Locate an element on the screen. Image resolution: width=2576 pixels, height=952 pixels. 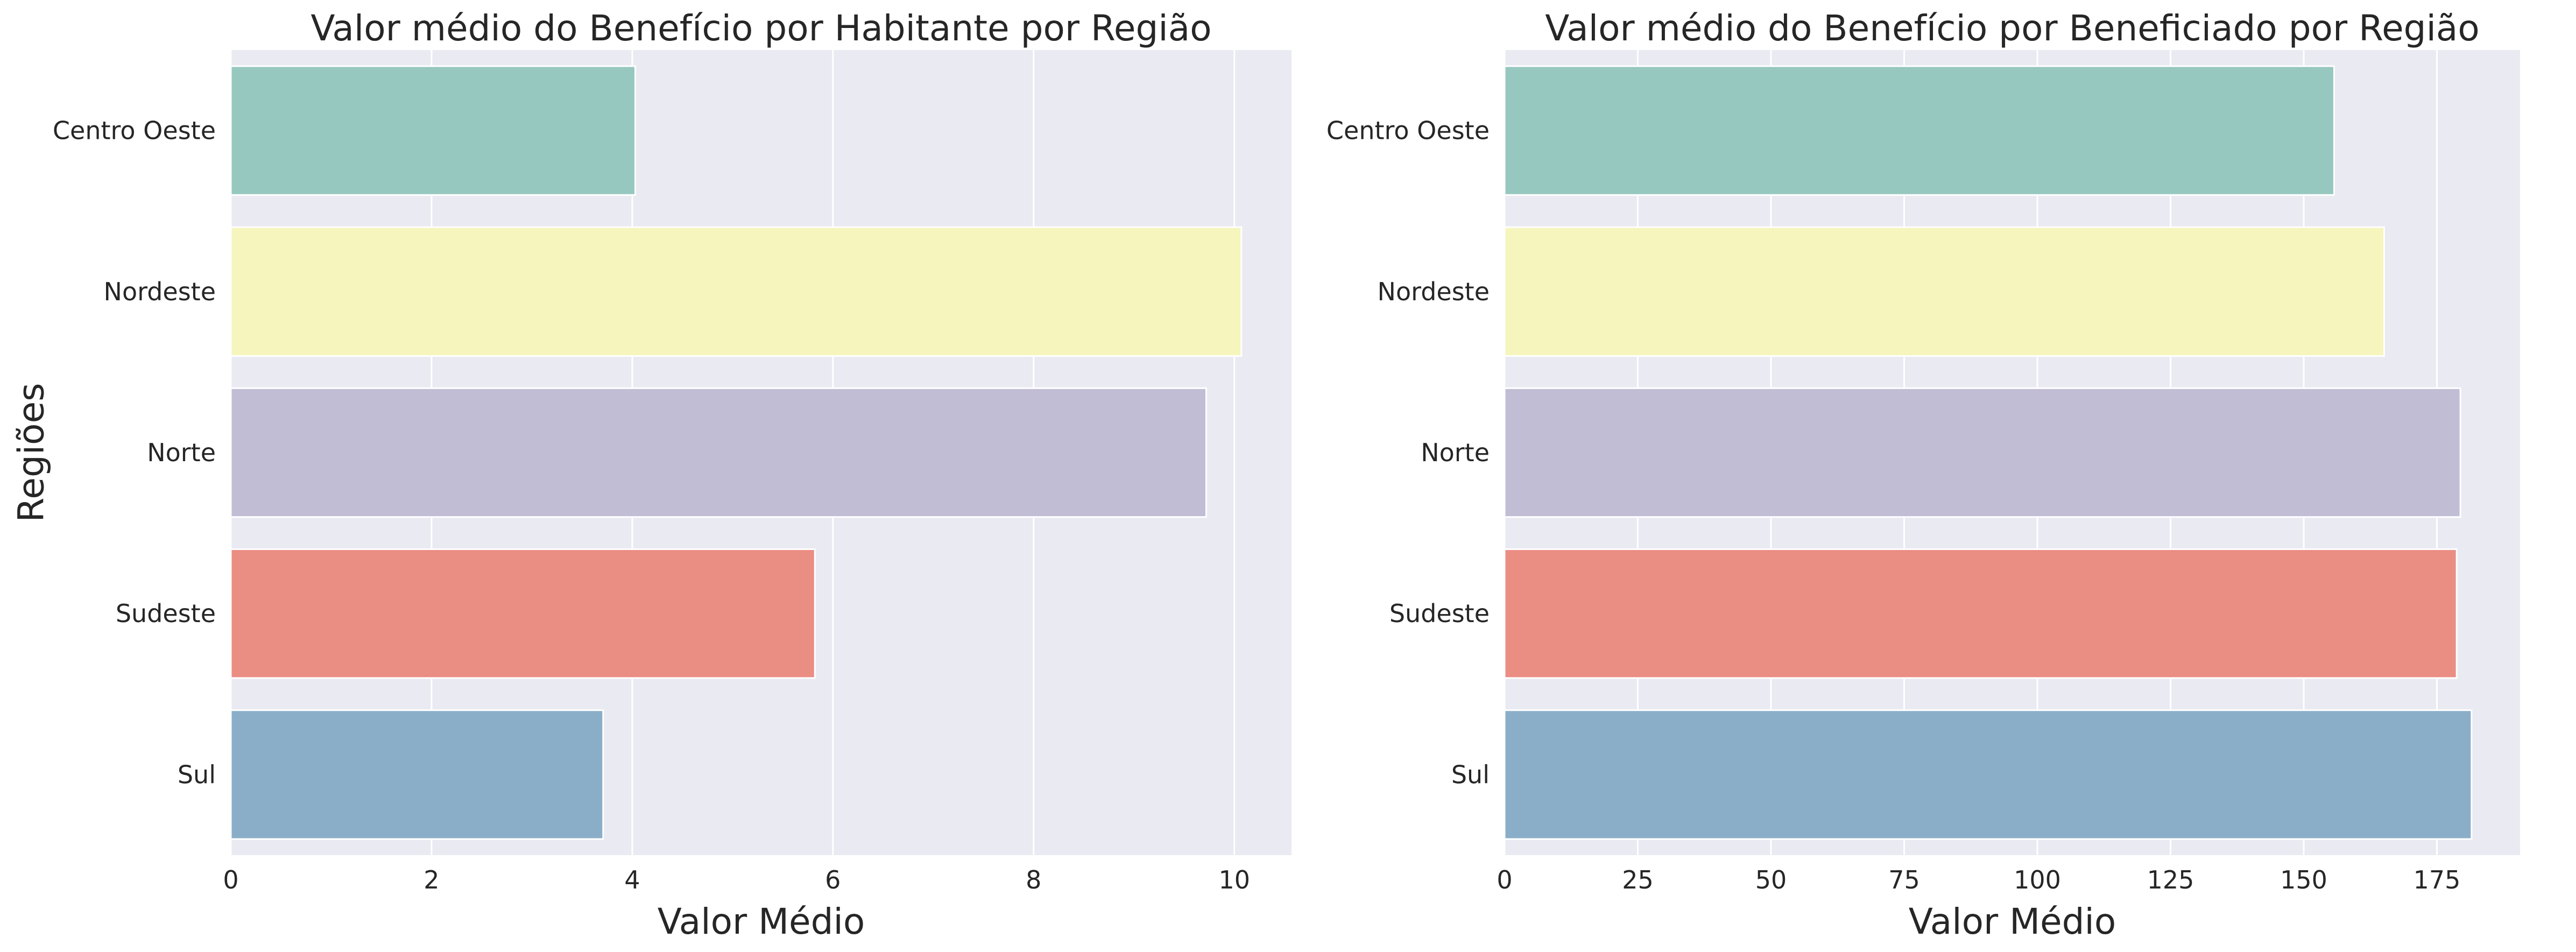
y-axis-label: Regiões is located at coordinates (31, 452).